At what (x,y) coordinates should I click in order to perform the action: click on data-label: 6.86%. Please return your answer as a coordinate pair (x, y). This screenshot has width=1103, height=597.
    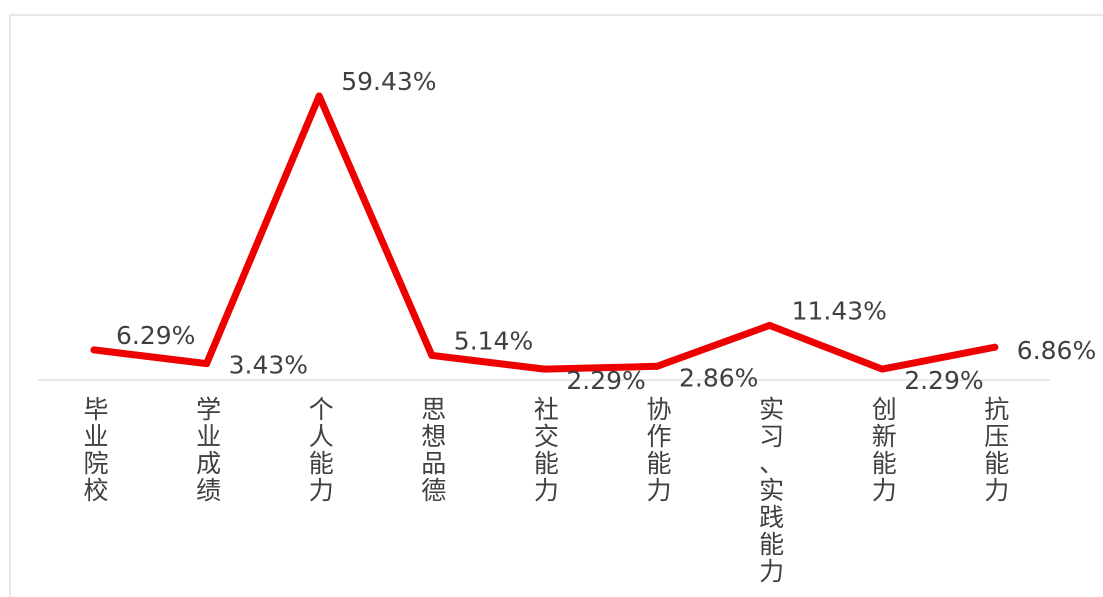
    Looking at the image, I should click on (1056, 350).